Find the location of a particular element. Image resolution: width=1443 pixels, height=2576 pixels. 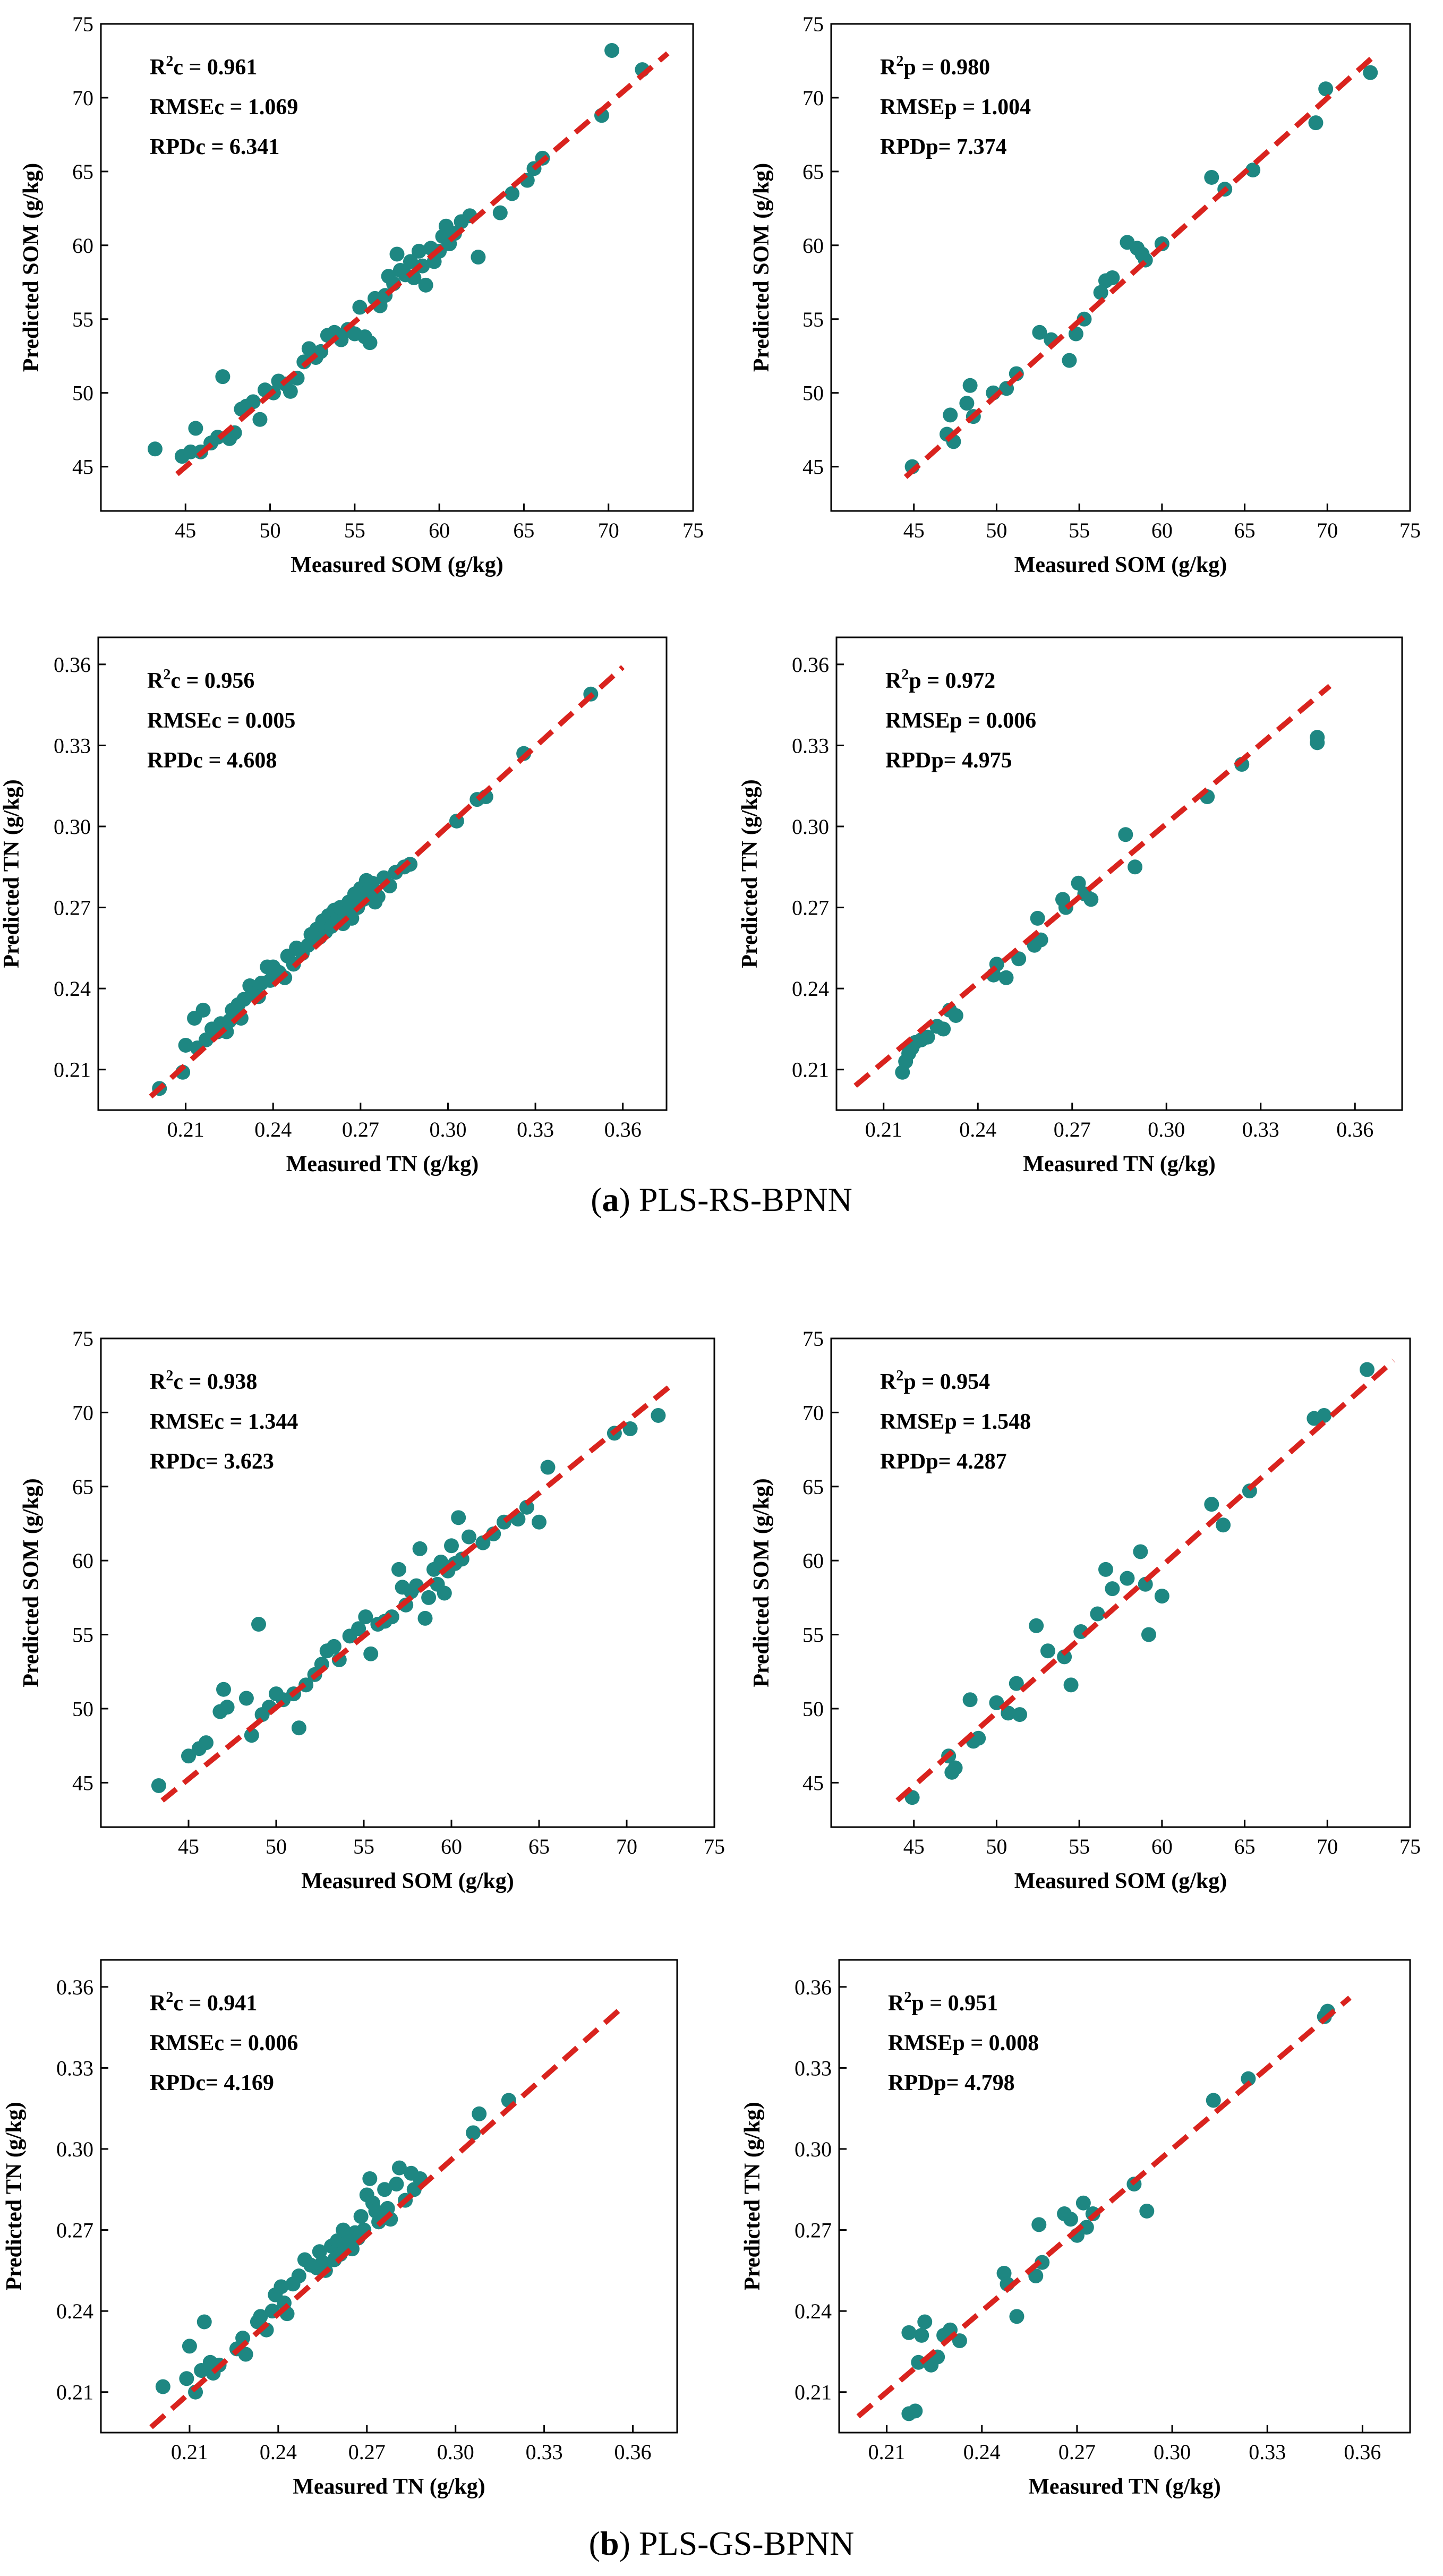

y-tick-label: 0.33 is located at coordinates (74, 2068).